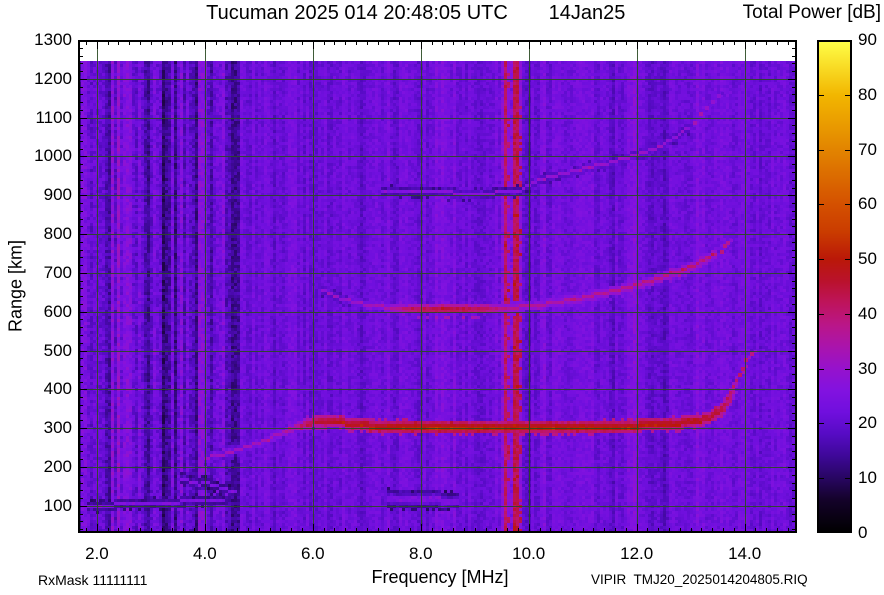 This screenshot has width=884, height=595. I want to click on y-tick-label: 1200, so click(53, 78).